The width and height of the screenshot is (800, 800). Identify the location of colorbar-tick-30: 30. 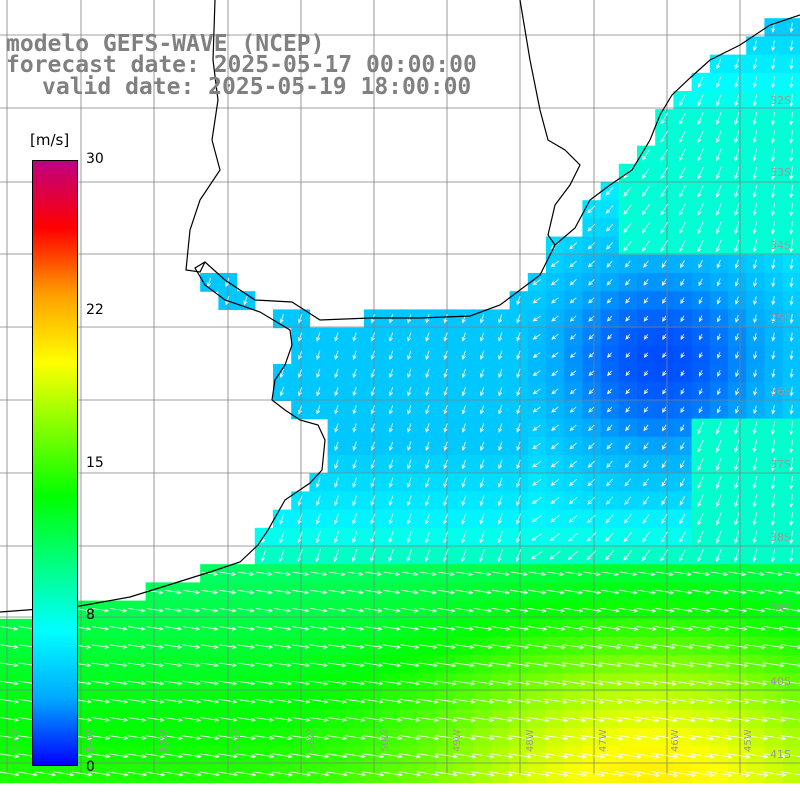
(95, 159).